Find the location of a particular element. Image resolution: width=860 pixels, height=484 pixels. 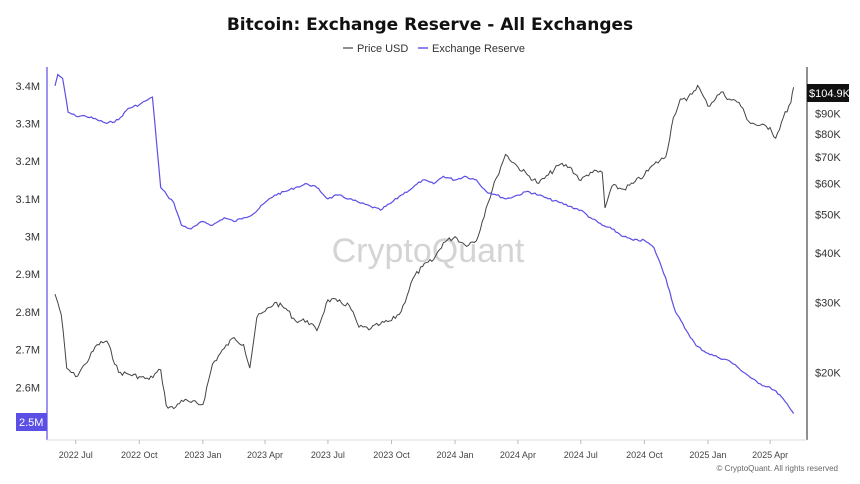

x-tick-label: 2023 Jul is located at coordinates (328, 455).